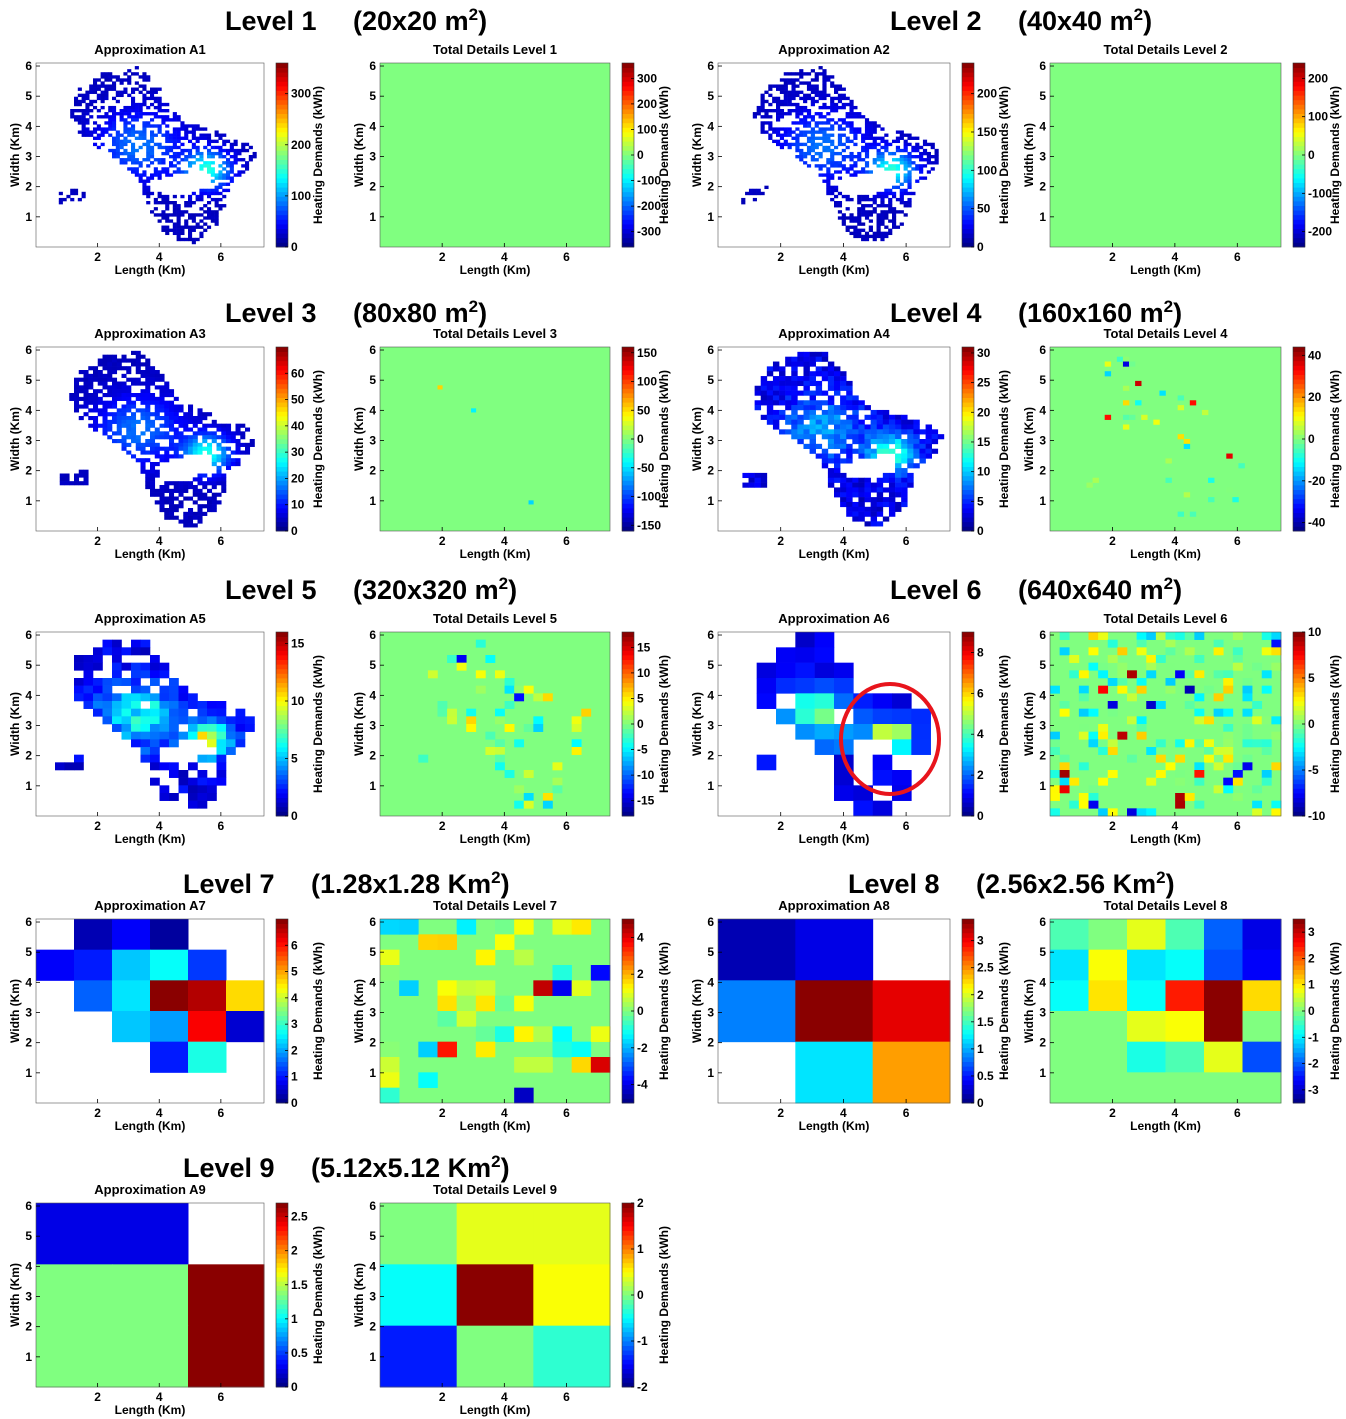 This screenshot has height=1419, width=1346. I want to click on colorbar-tick-label: 100, so click(301, 196).